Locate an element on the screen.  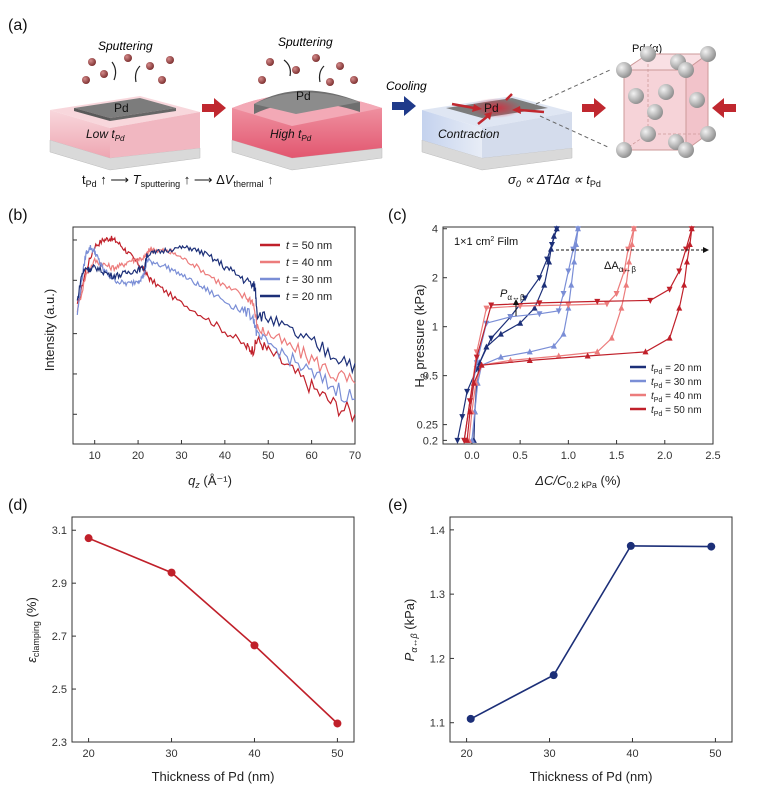
cooling-label: Cooling is located at coordinates (406, 86).